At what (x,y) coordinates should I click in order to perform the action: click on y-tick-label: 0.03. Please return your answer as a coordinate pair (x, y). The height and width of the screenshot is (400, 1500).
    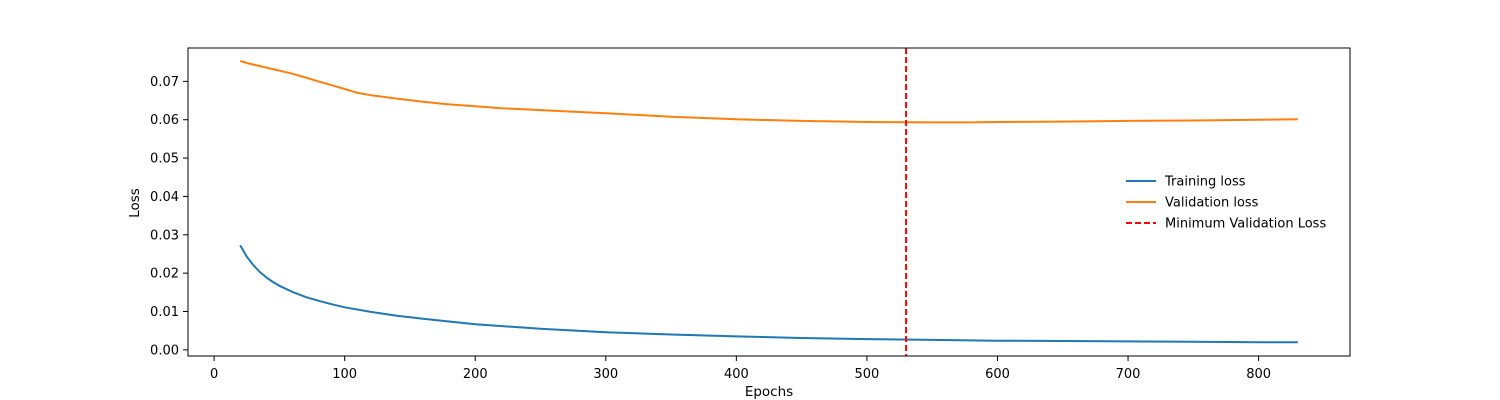
    Looking at the image, I should click on (164, 235).